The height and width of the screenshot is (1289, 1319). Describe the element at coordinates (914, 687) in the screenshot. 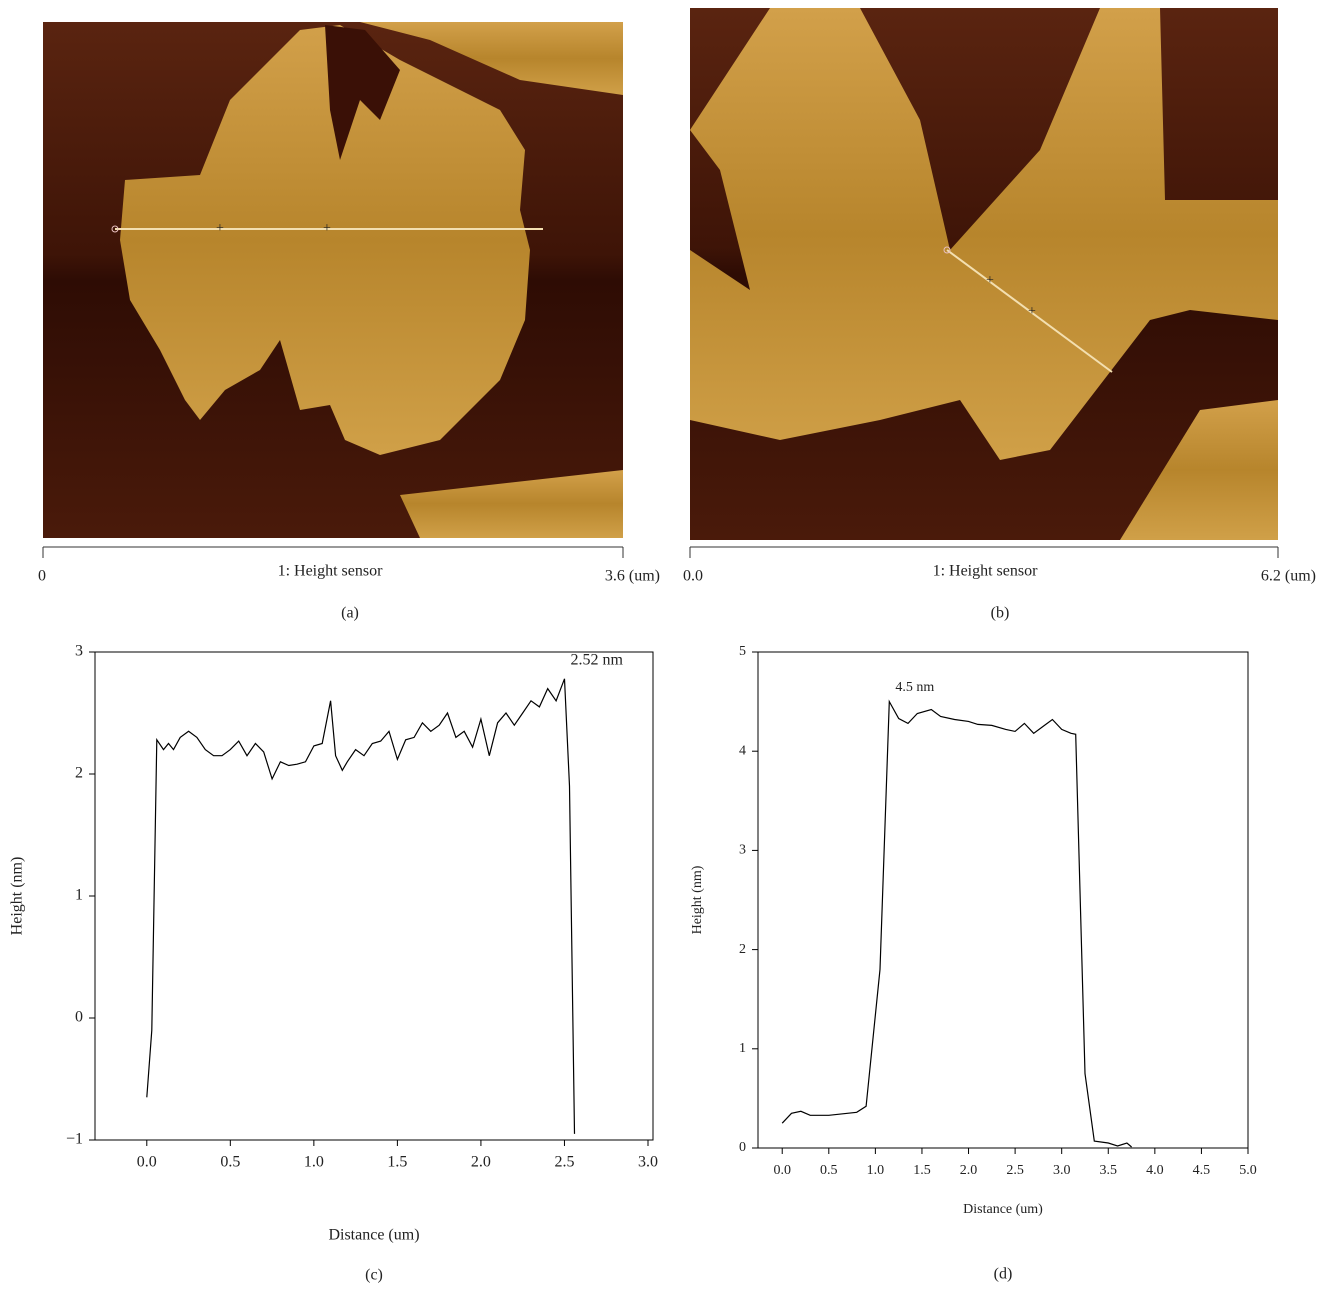

I see `annotation: 4.5 nm` at that location.